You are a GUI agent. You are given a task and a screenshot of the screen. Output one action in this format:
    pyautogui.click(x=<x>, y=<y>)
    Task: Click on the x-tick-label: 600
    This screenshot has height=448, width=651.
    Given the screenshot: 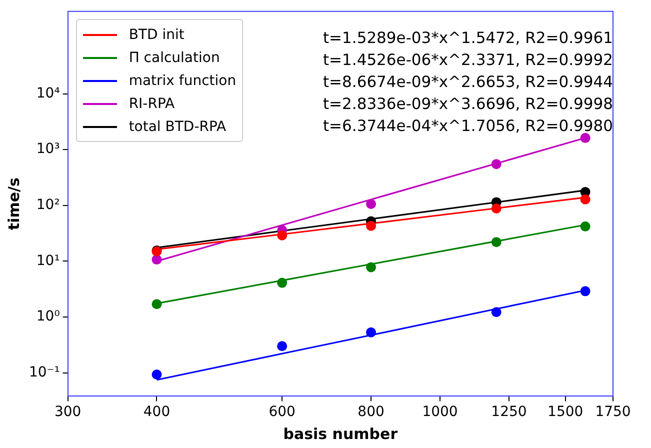 What is the action you would take?
    pyautogui.click(x=282, y=412)
    